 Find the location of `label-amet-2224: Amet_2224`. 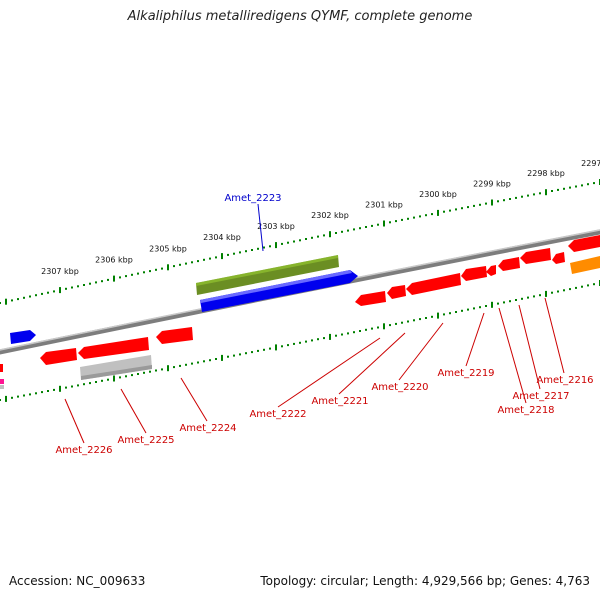

label-amet-2224: Amet_2224 is located at coordinates (207, 428).